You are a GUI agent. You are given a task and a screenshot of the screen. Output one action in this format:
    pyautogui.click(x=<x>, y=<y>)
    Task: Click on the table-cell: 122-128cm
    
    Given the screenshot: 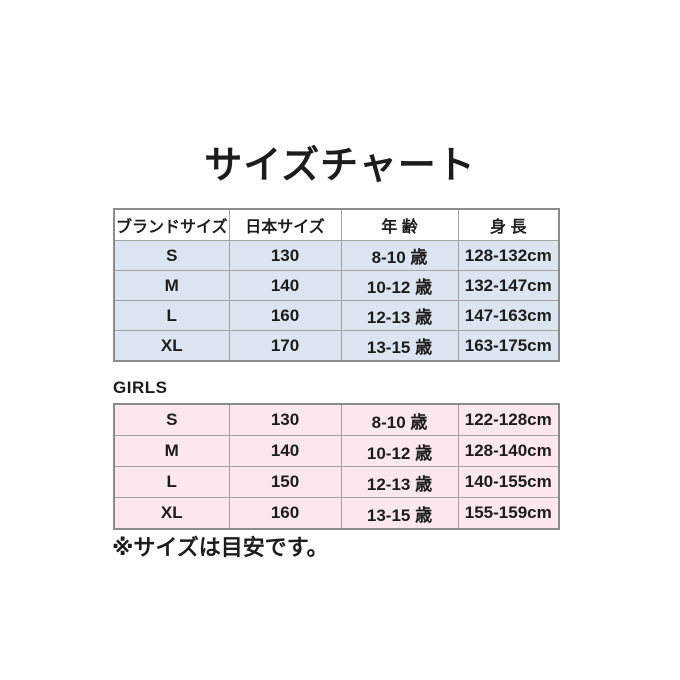 What is the action you would take?
    pyautogui.click(x=508, y=419)
    